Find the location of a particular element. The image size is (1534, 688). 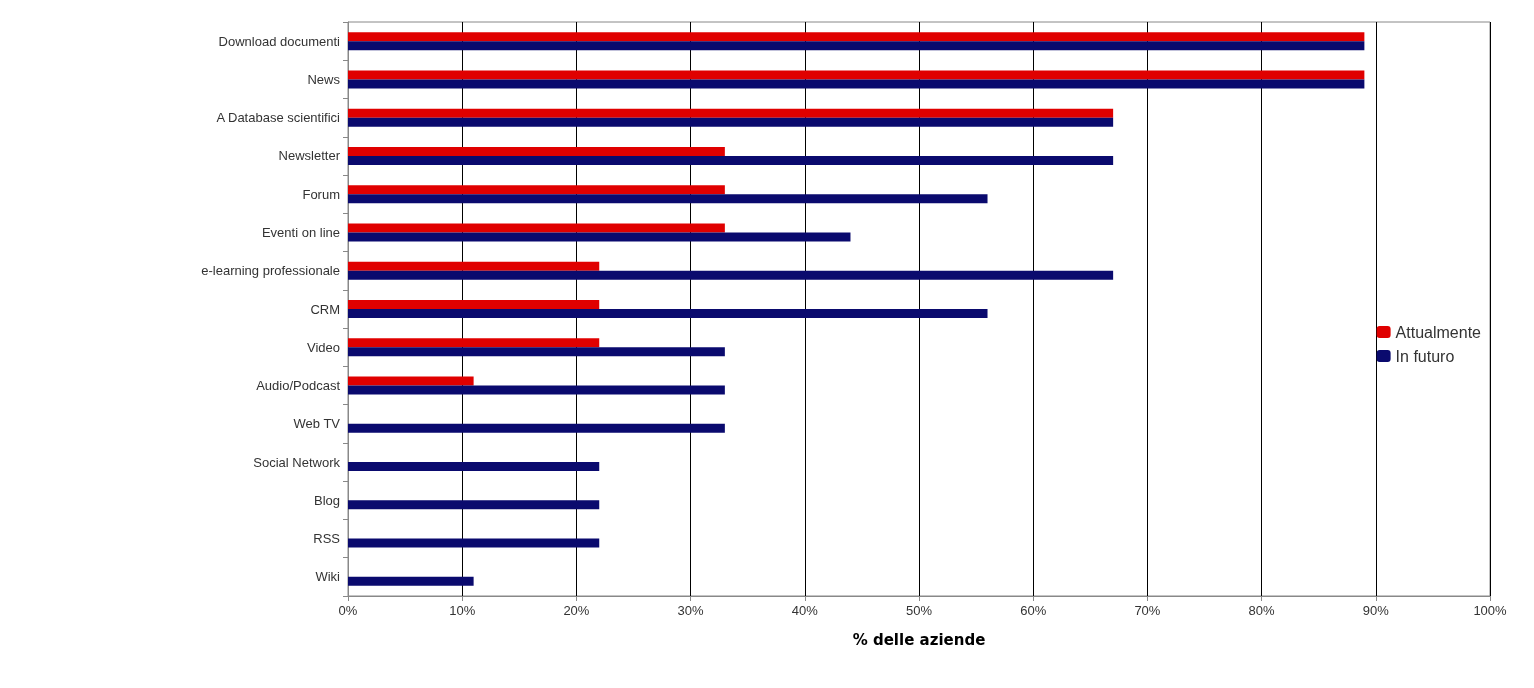

x-tick-label: 0% is located at coordinates (348, 610).